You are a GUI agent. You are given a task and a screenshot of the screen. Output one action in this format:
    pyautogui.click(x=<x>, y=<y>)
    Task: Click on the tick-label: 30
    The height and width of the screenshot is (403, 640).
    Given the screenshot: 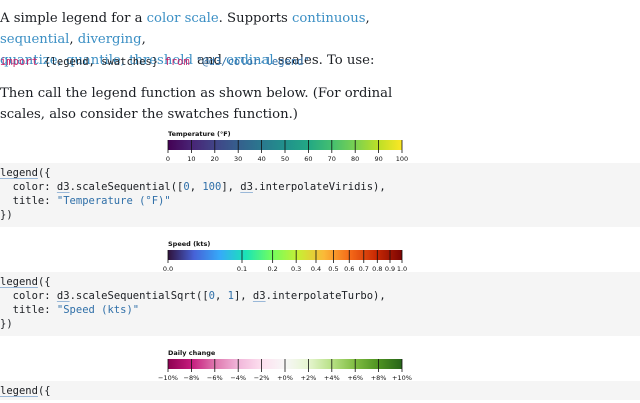 What is the action you would take?
    pyautogui.click(x=238, y=159)
    